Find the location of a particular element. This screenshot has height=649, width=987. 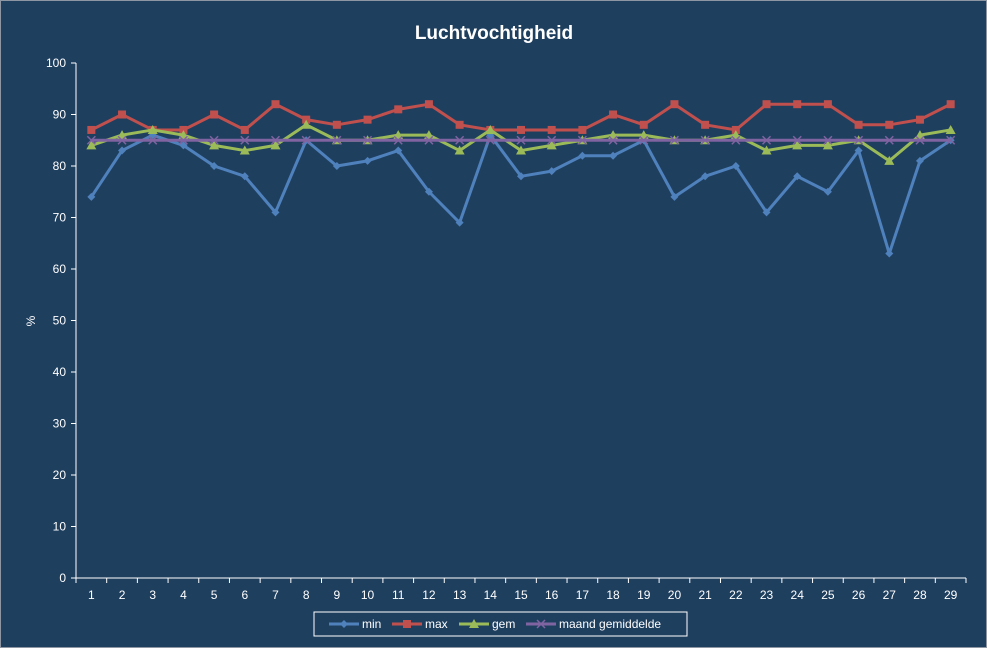

y-tick-label: 20 is located at coordinates (60, 475).